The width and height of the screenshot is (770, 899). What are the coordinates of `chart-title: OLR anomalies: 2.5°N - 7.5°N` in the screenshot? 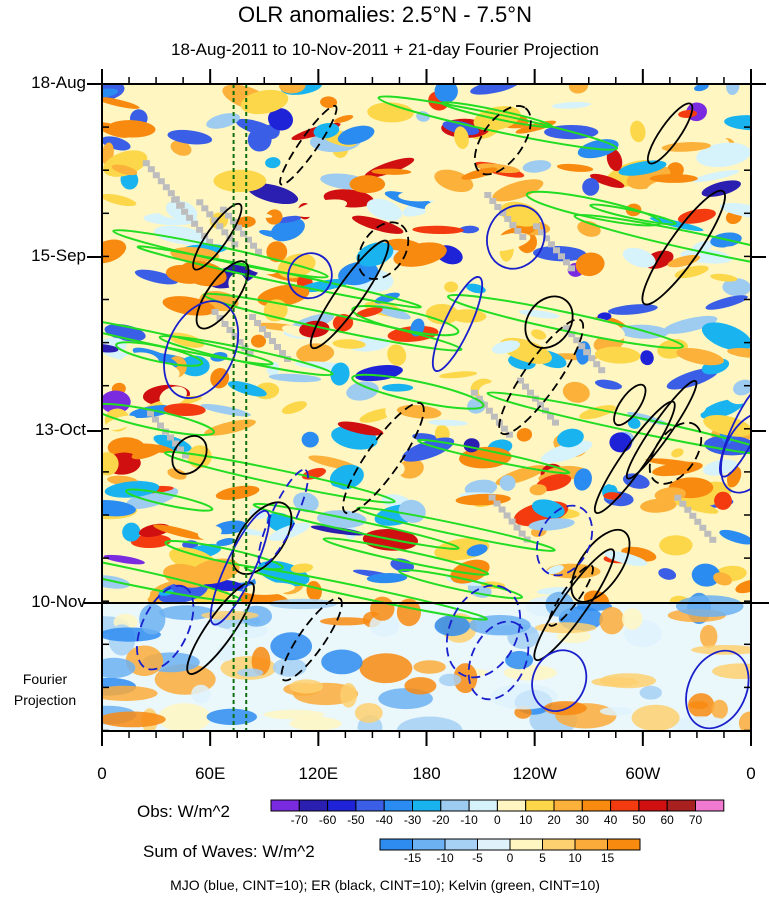 It's located at (385, 14).